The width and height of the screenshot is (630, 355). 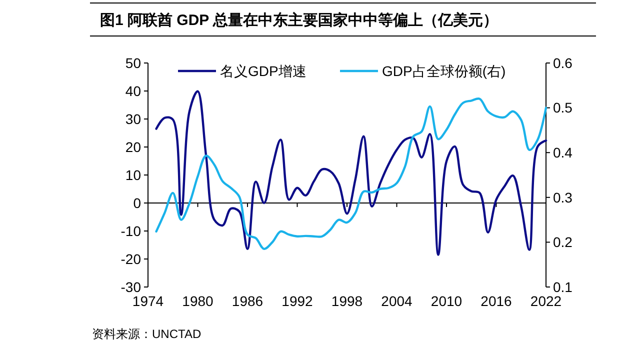 What do you see at coordinates (133, 174) in the screenshot?
I see `y-tick-label: 10` at bounding box center [133, 174].